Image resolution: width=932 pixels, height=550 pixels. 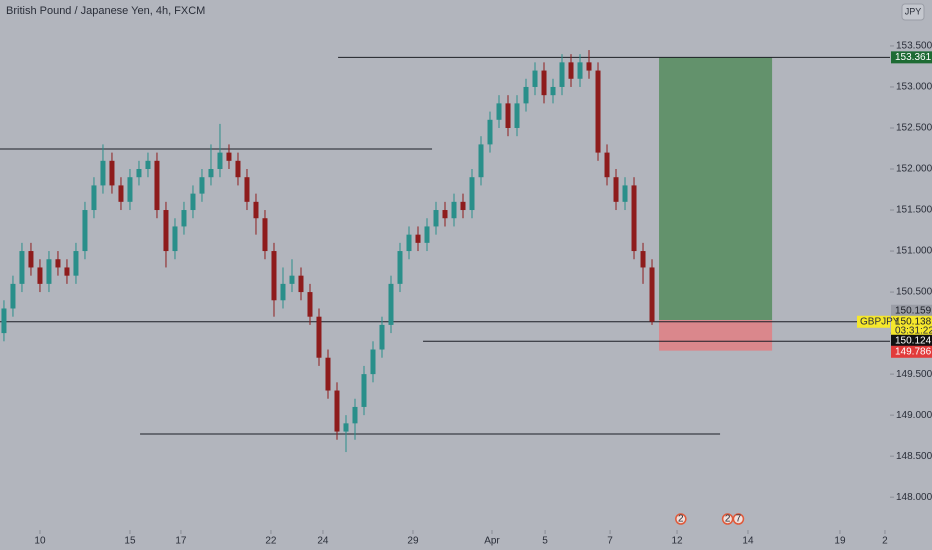 I want to click on currency-label: JPY, so click(x=913, y=11).